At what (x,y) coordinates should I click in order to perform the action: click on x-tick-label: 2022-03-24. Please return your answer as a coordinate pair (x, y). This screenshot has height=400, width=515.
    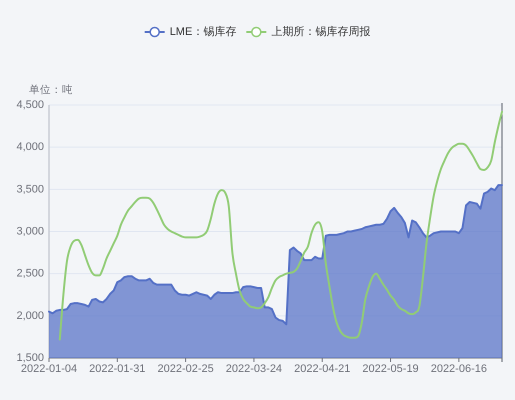
    Looking at the image, I should click on (254, 369).